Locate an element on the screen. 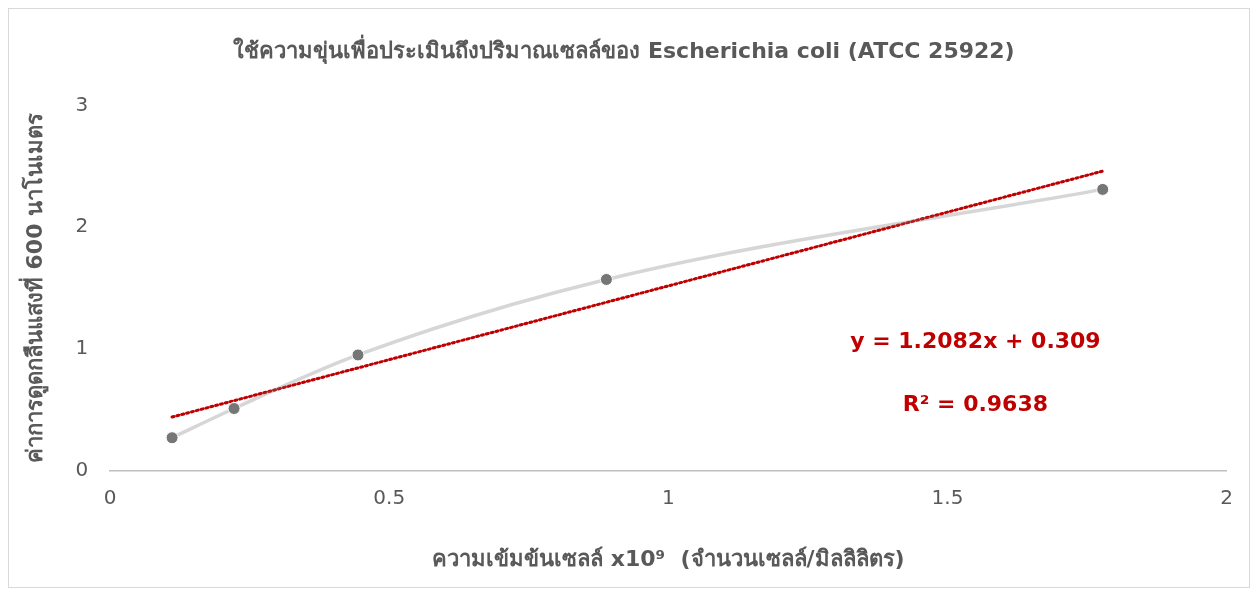 The image size is (1260, 597). annotation: R² = 0.9638 is located at coordinates (975, 403).